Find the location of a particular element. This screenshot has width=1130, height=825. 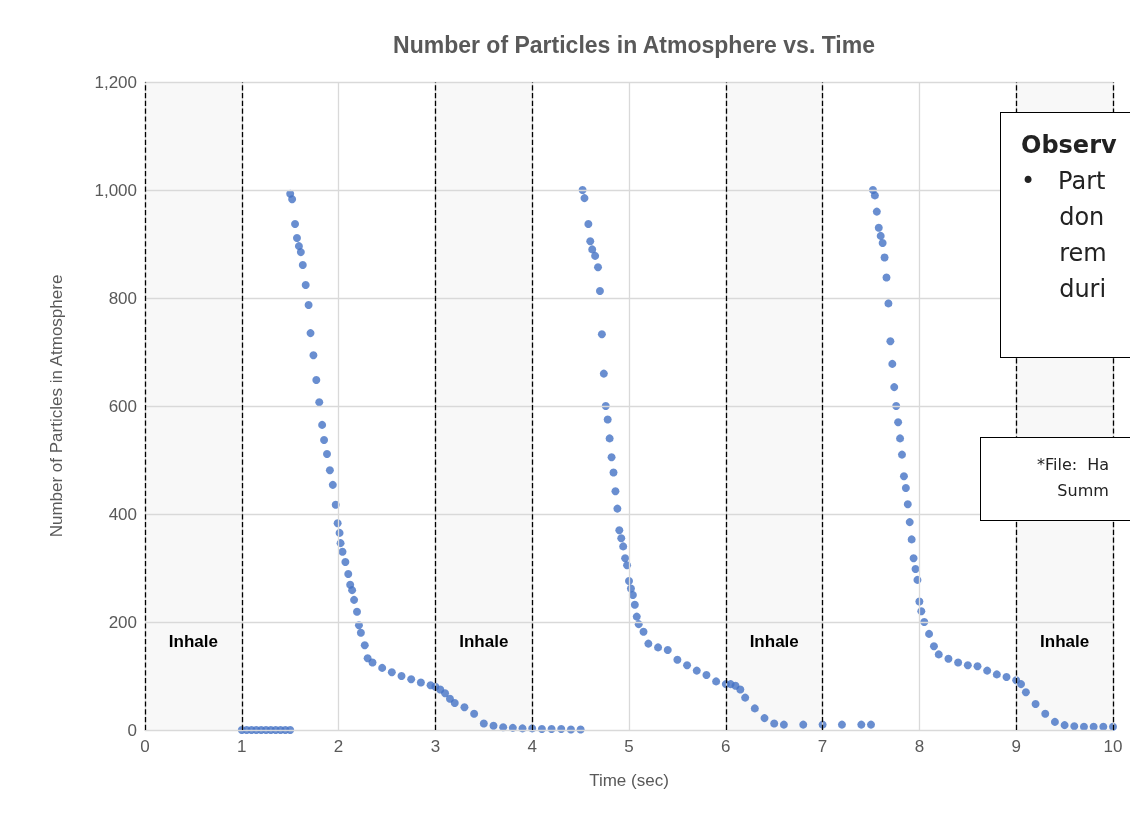

x-tick-label: 0 is located at coordinates (145, 746).